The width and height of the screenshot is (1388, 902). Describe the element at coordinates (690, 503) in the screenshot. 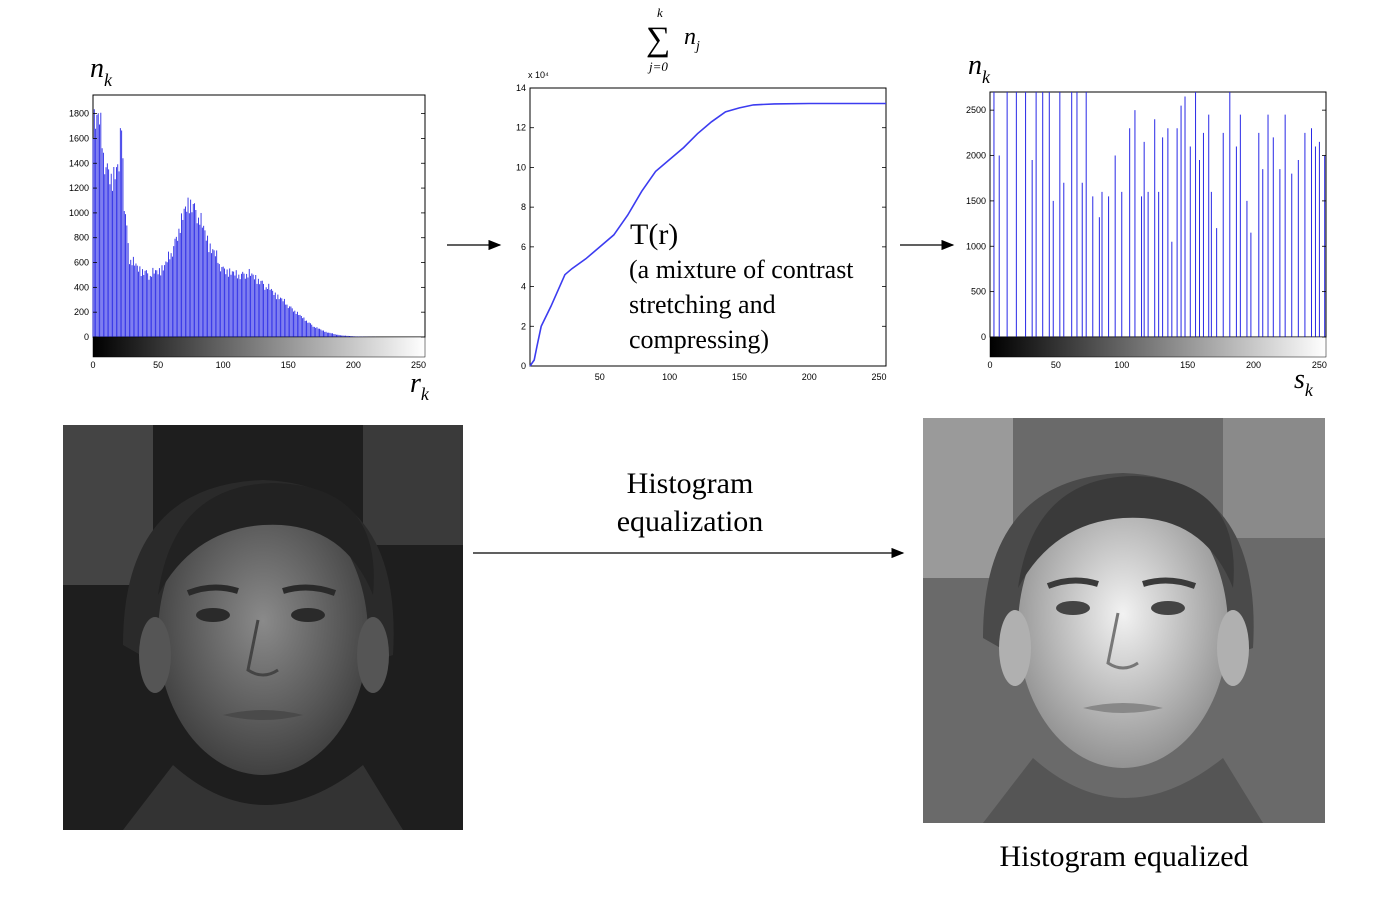

I see `equalization-caption: Histogram equalization` at that location.